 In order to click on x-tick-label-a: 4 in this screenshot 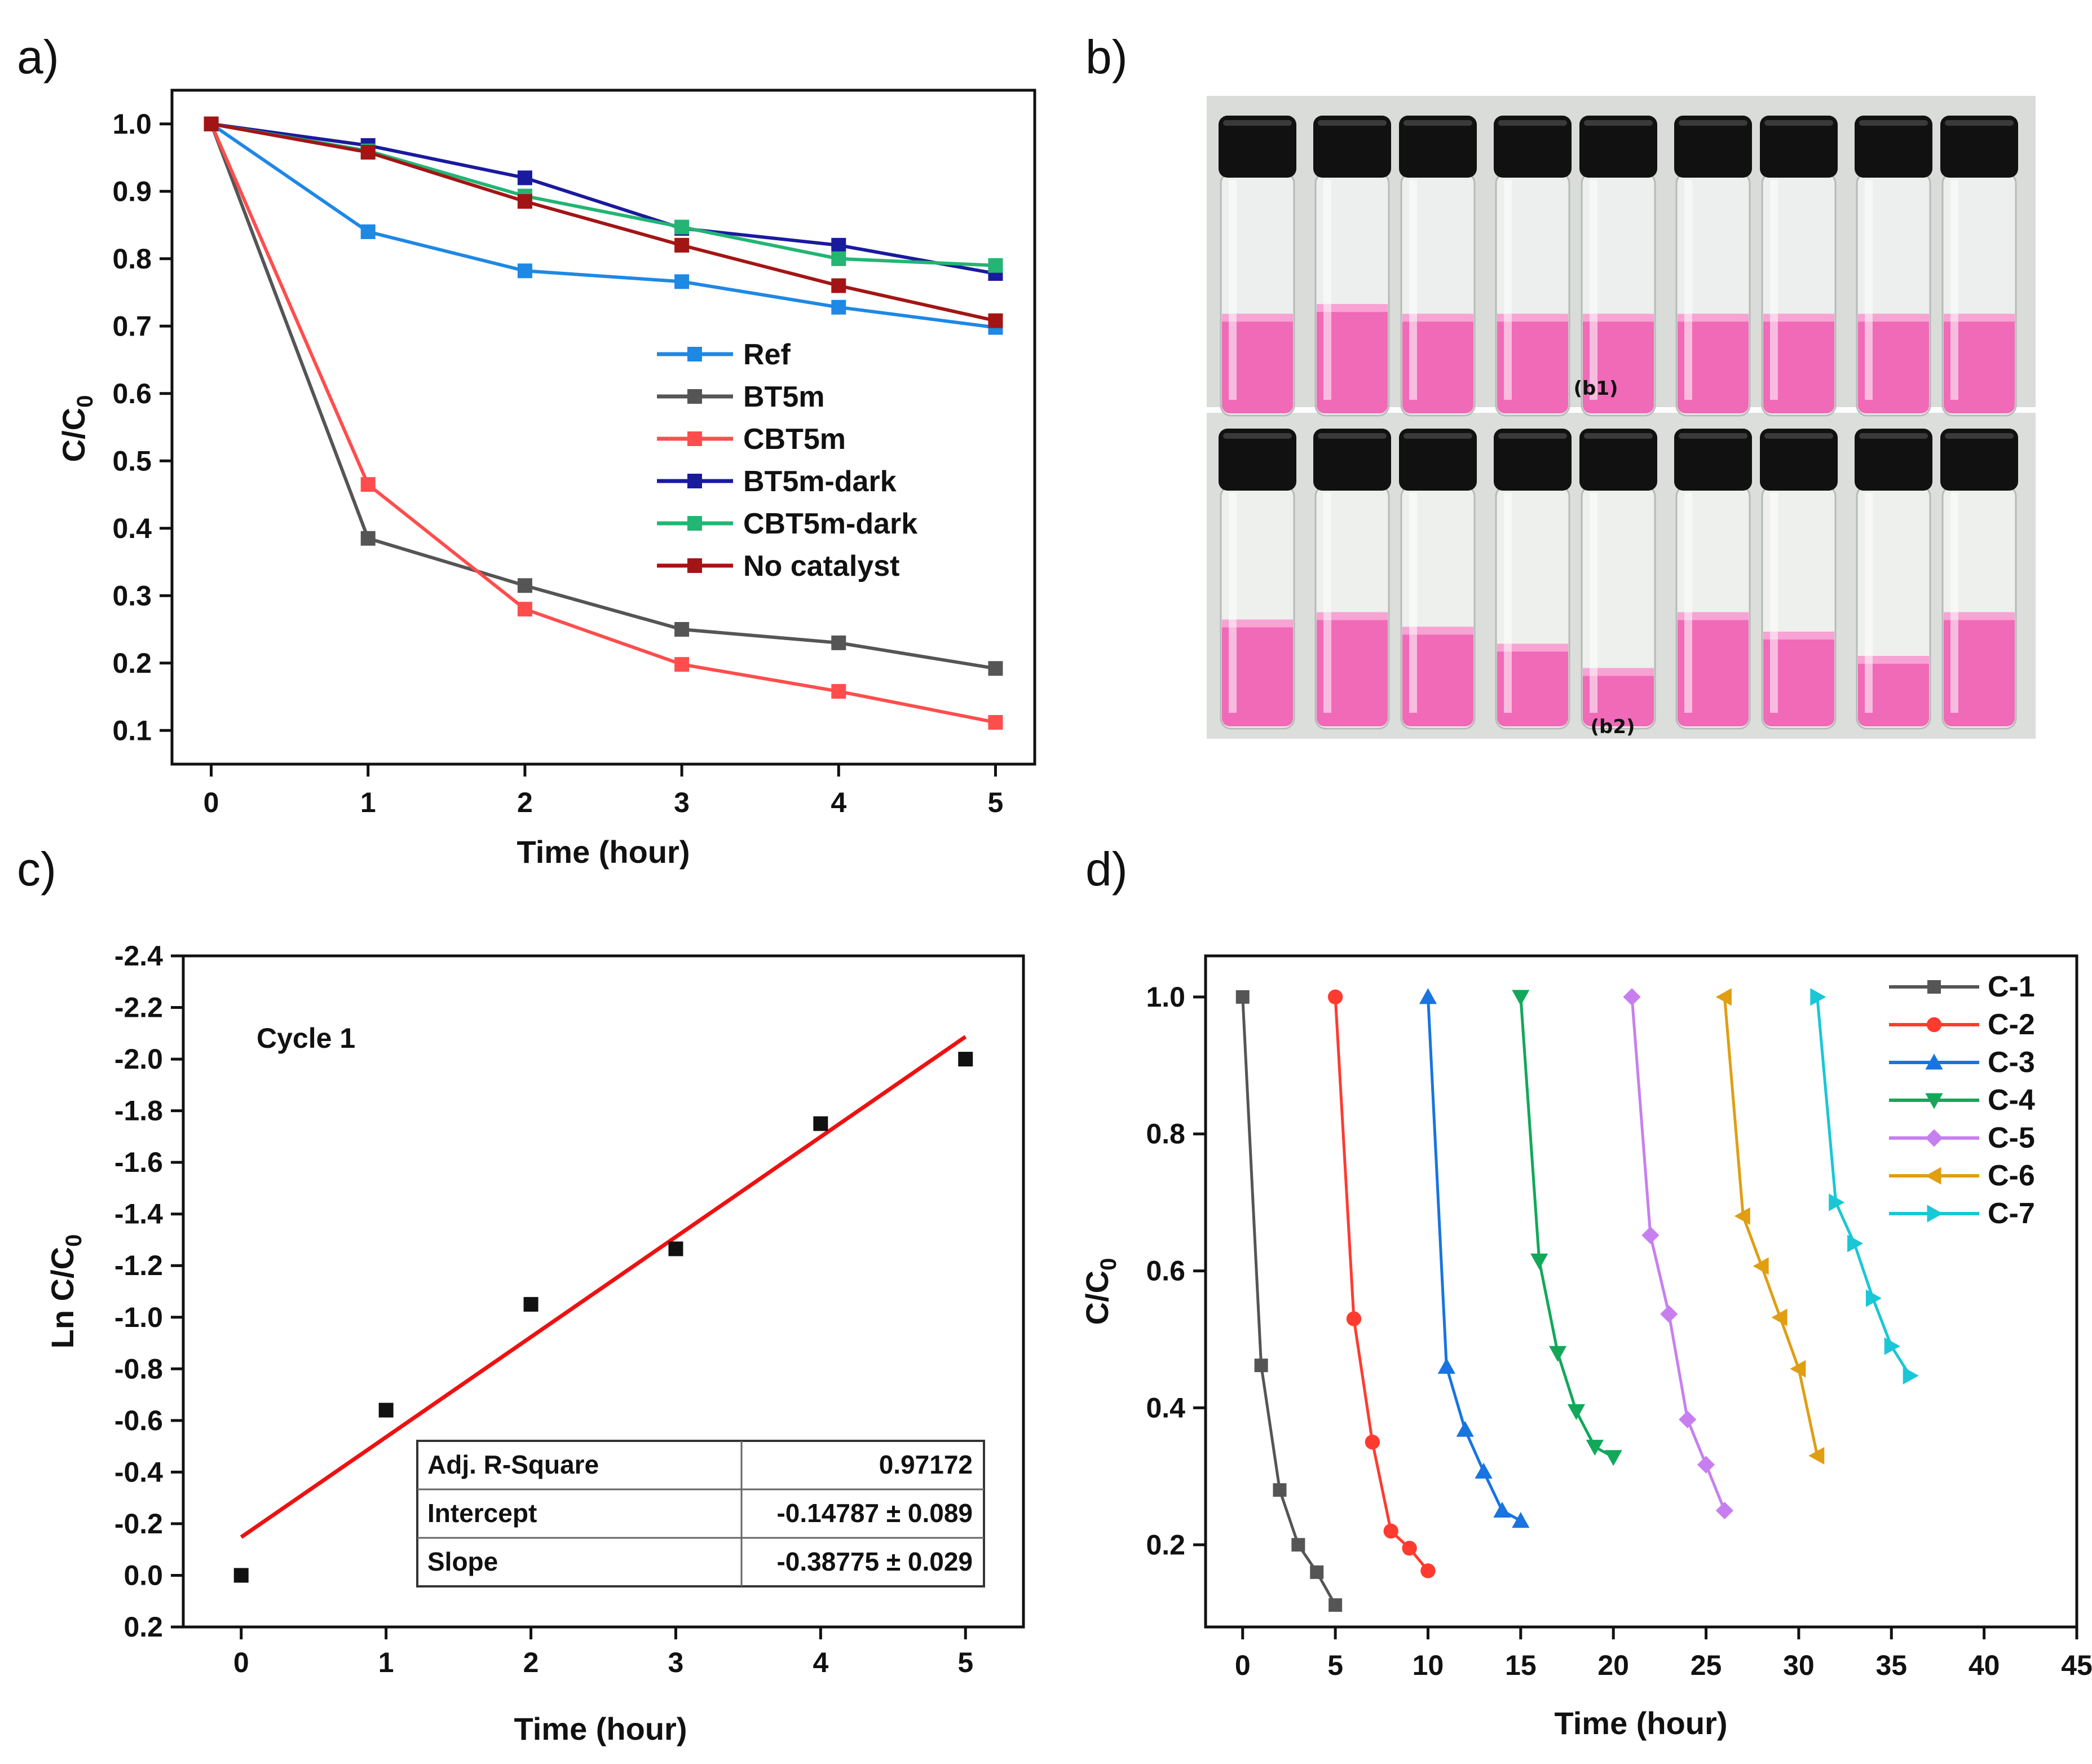, I will do `click(838, 802)`.